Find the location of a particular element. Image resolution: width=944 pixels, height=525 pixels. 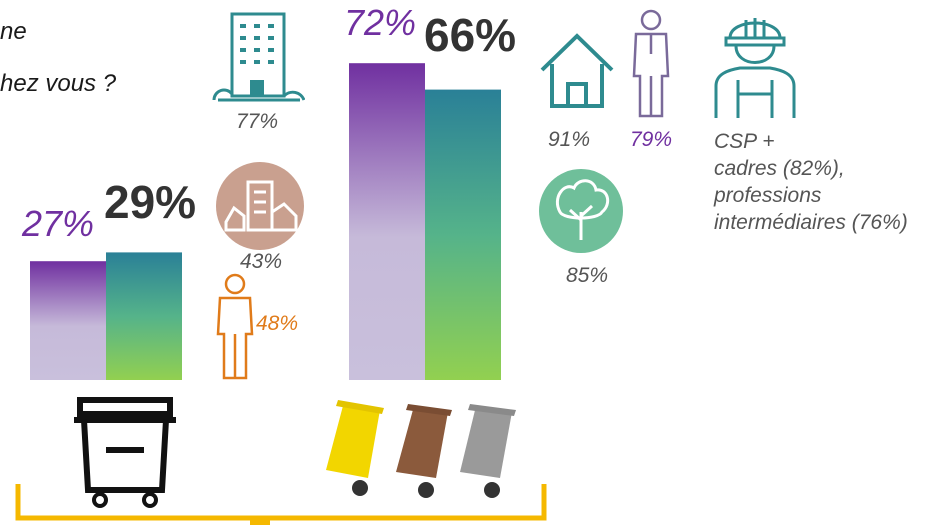

elderly-man-percent: 79% is located at coordinates (651, 139).